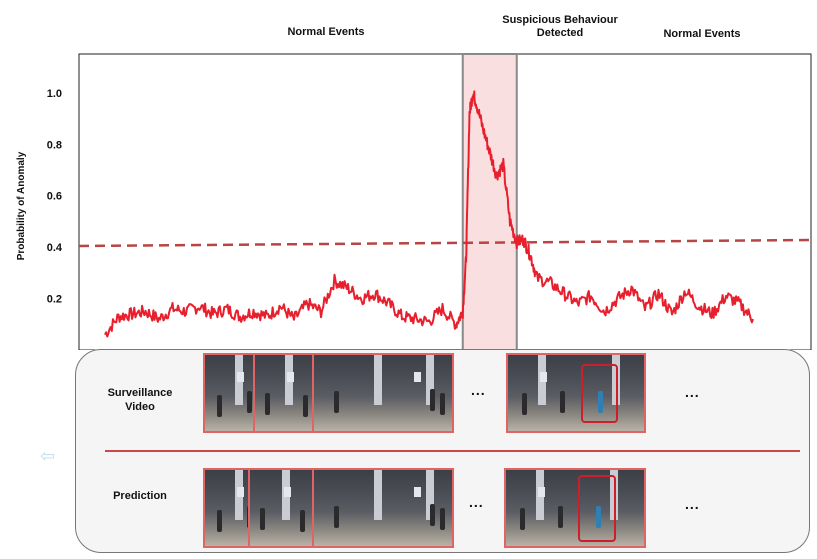  Describe the element at coordinates (576, 393) in the screenshot. I see `video-frame-anomaly` at that location.